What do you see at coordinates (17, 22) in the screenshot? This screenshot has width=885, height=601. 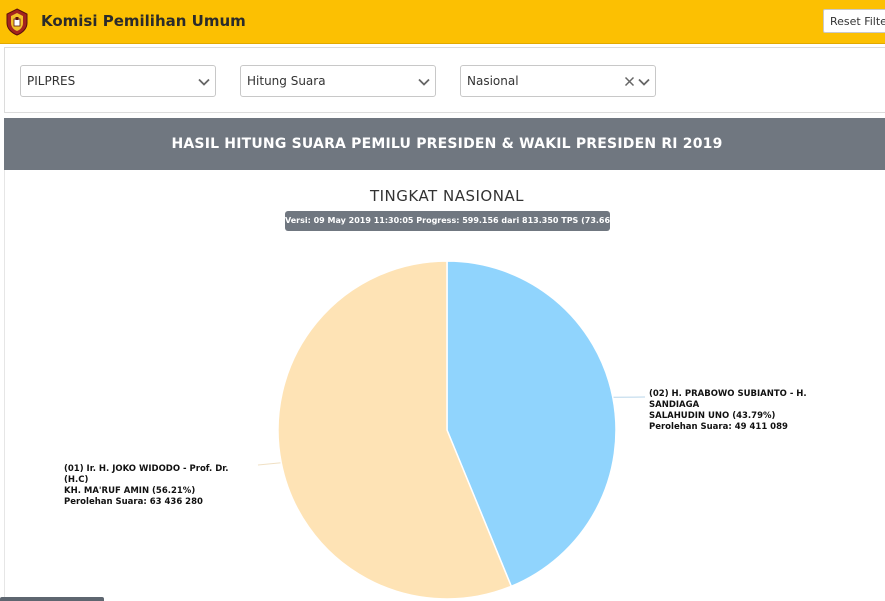 I see `kpu-logo-icon` at bounding box center [17, 22].